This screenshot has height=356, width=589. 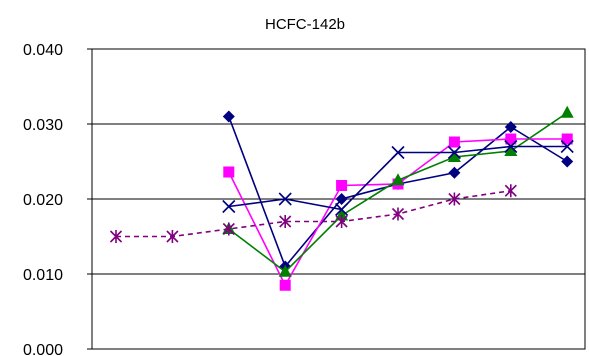 I want to click on y-axis: 0.000 0.010 0.020 0.030 0.040, so click(x=57, y=199).